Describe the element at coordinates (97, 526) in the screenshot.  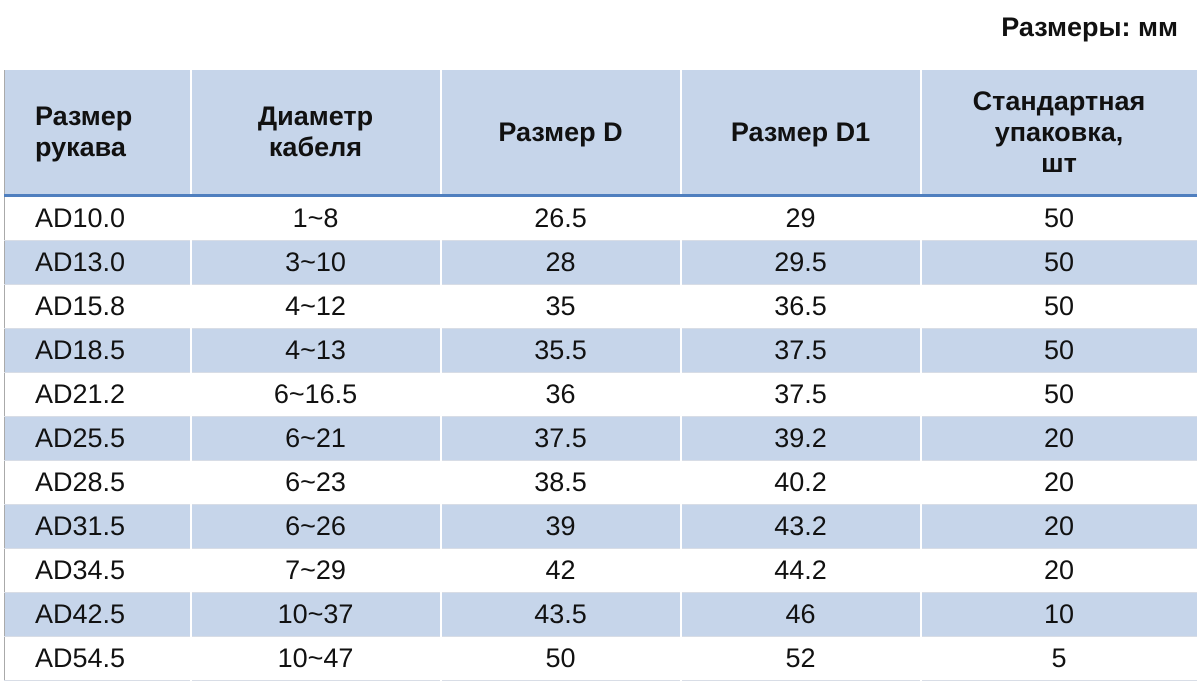
I see `table-cell: AD31.5` at that location.